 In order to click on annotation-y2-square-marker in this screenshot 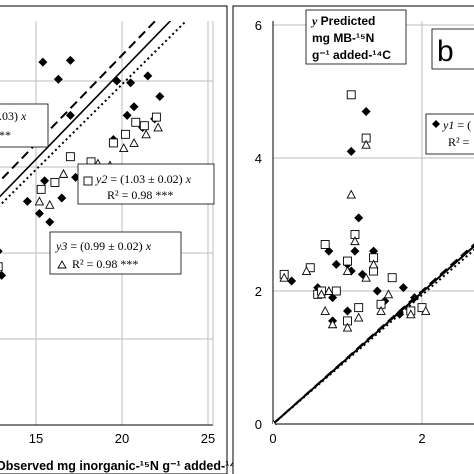, I will do `click(88, 181)`.